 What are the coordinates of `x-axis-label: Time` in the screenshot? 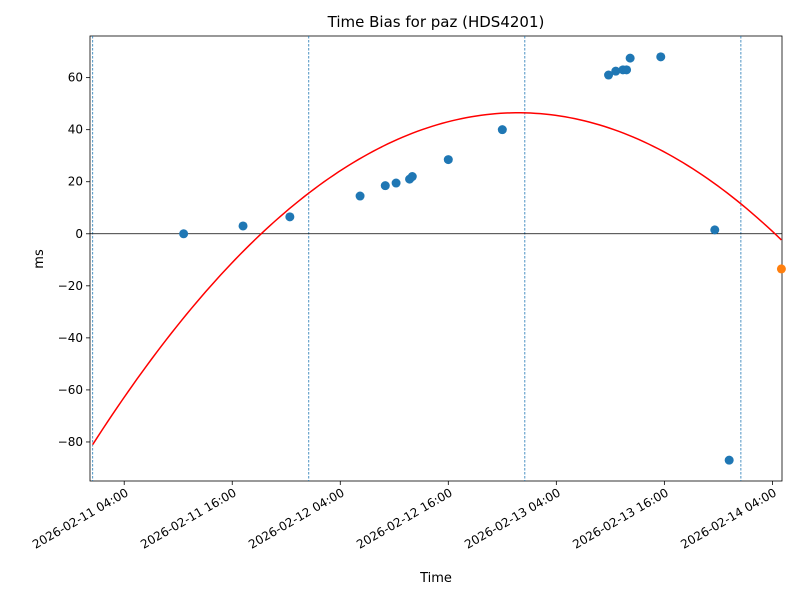 It's located at (435, 578).